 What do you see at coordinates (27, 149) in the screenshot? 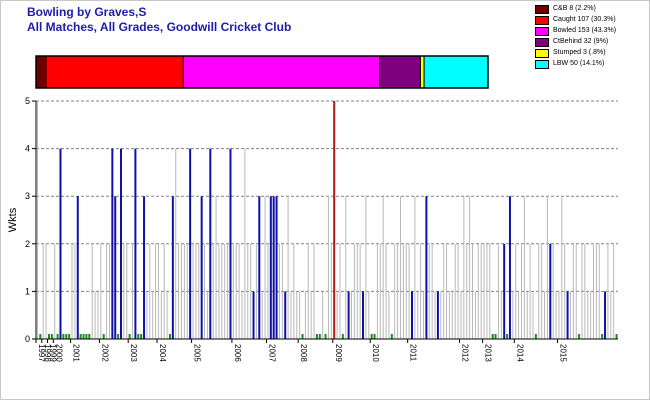
I see `y-tick-label: 4` at bounding box center [27, 149].